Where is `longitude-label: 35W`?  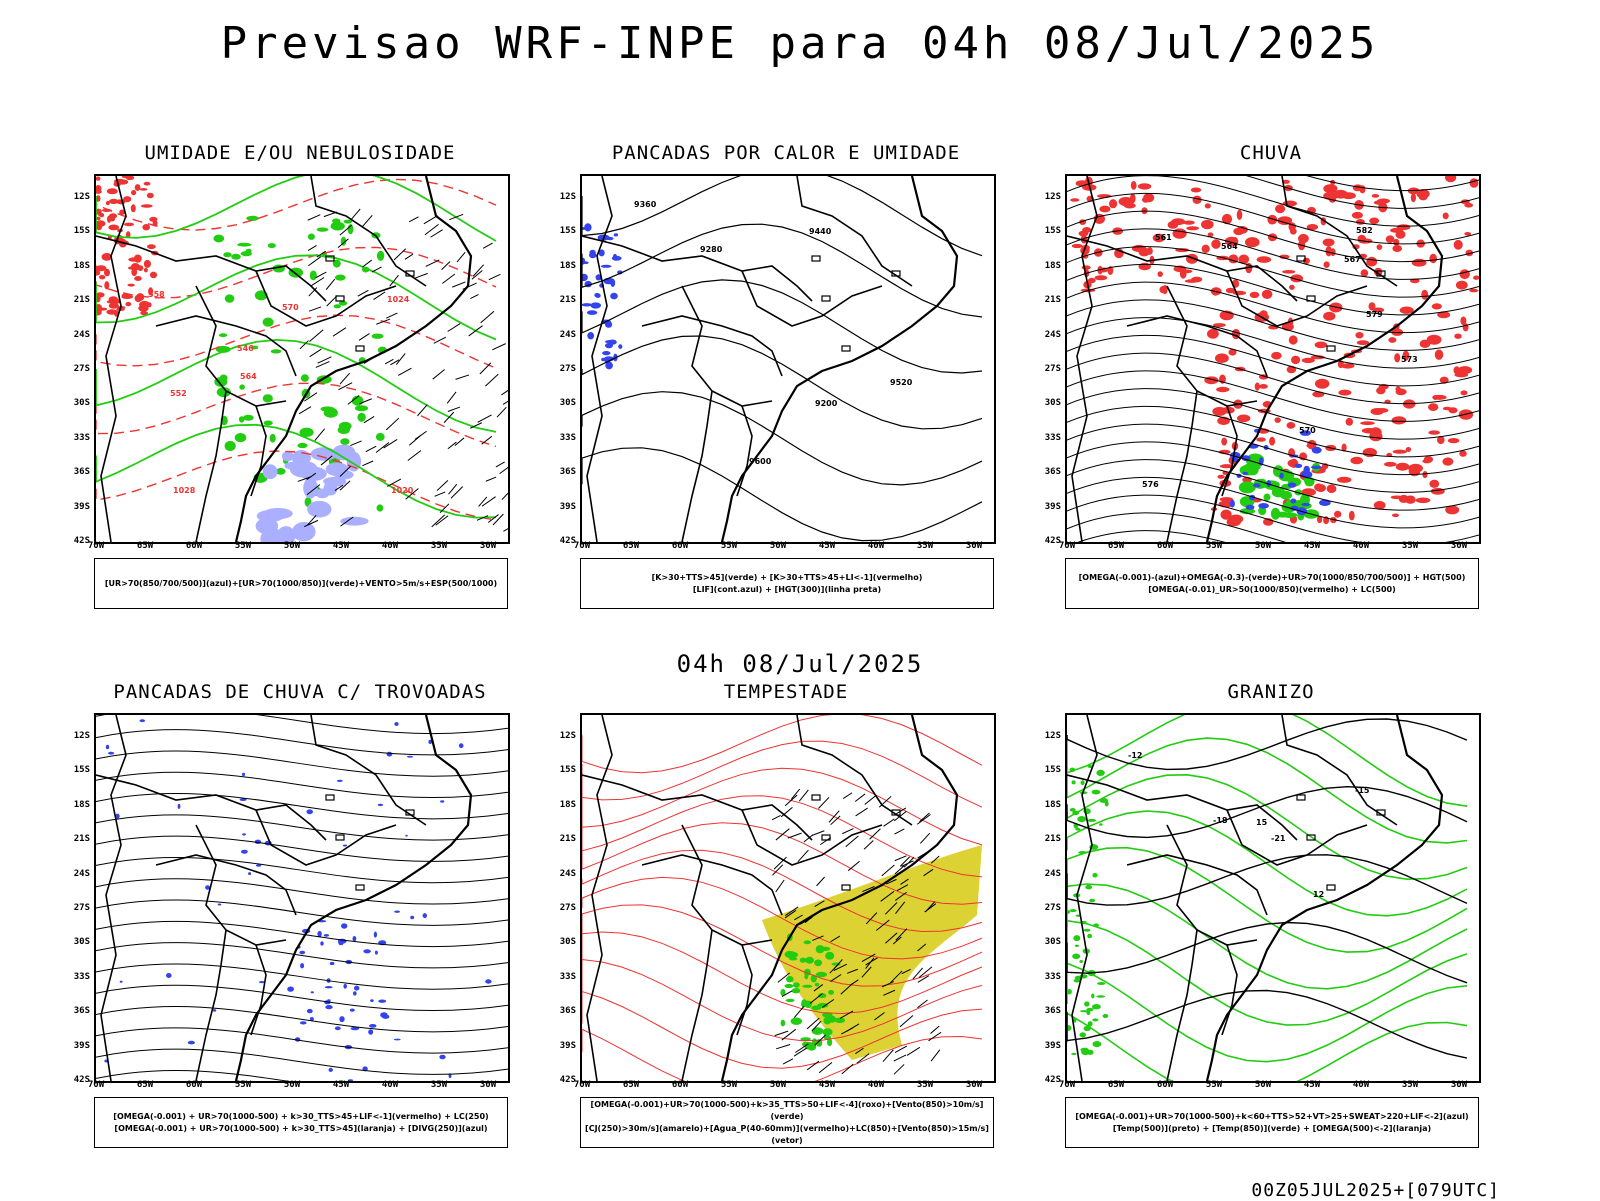 longitude-label: 35W is located at coordinates (1410, 1085).